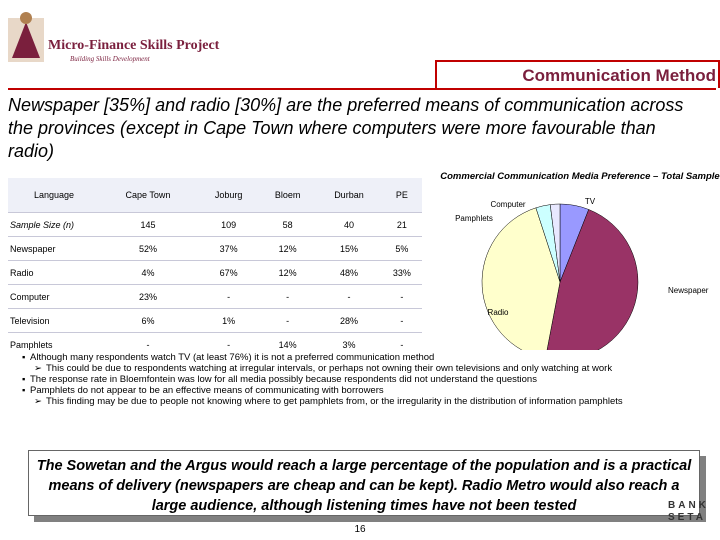  Describe the element at coordinates (228, 248) in the screenshot. I see `table-cell: 37%` at that location.